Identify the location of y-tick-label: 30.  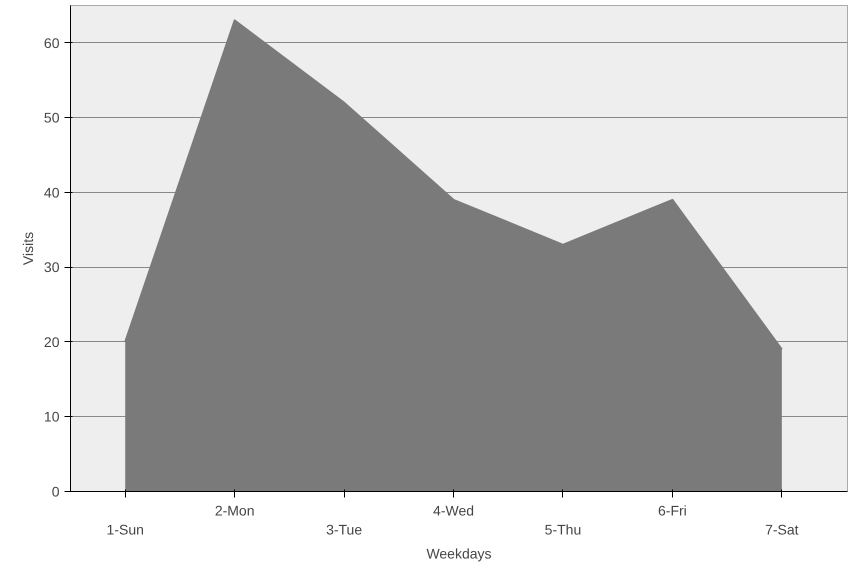
(52, 267).